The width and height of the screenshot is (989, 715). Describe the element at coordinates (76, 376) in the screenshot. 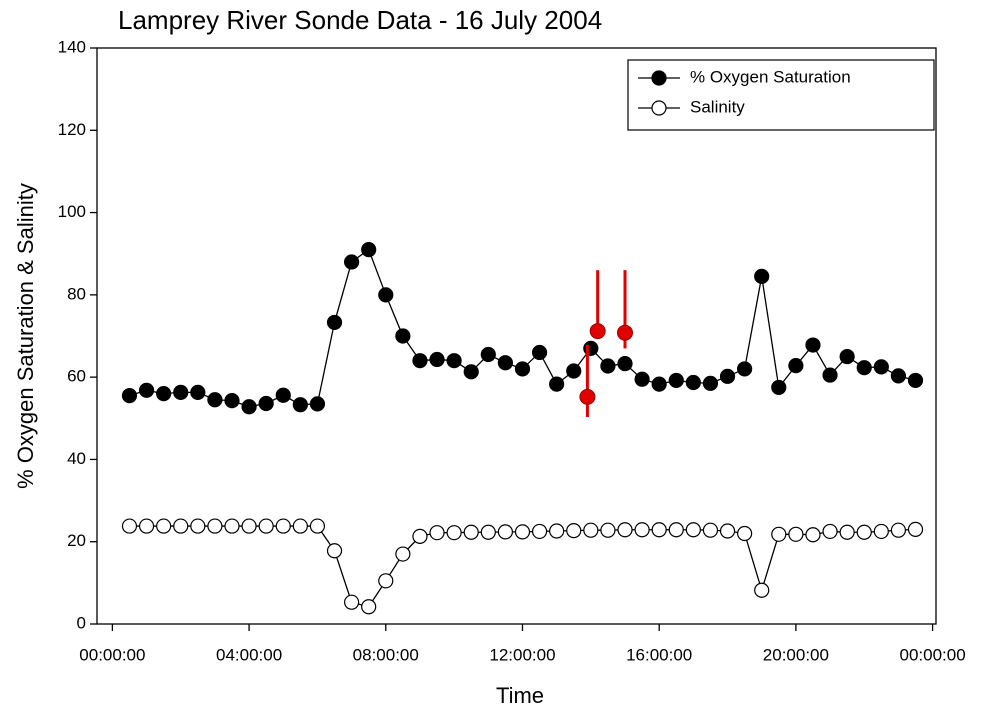

I see `y-tick-label: 60` at that location.